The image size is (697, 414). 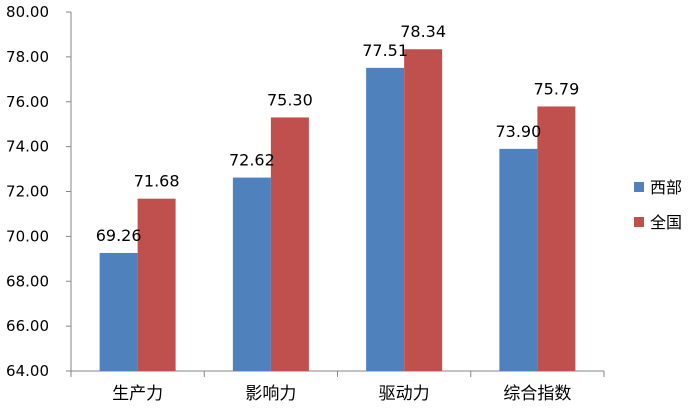 I want to click on x-tick-label: 综合指数, so click(x=537, y=394).